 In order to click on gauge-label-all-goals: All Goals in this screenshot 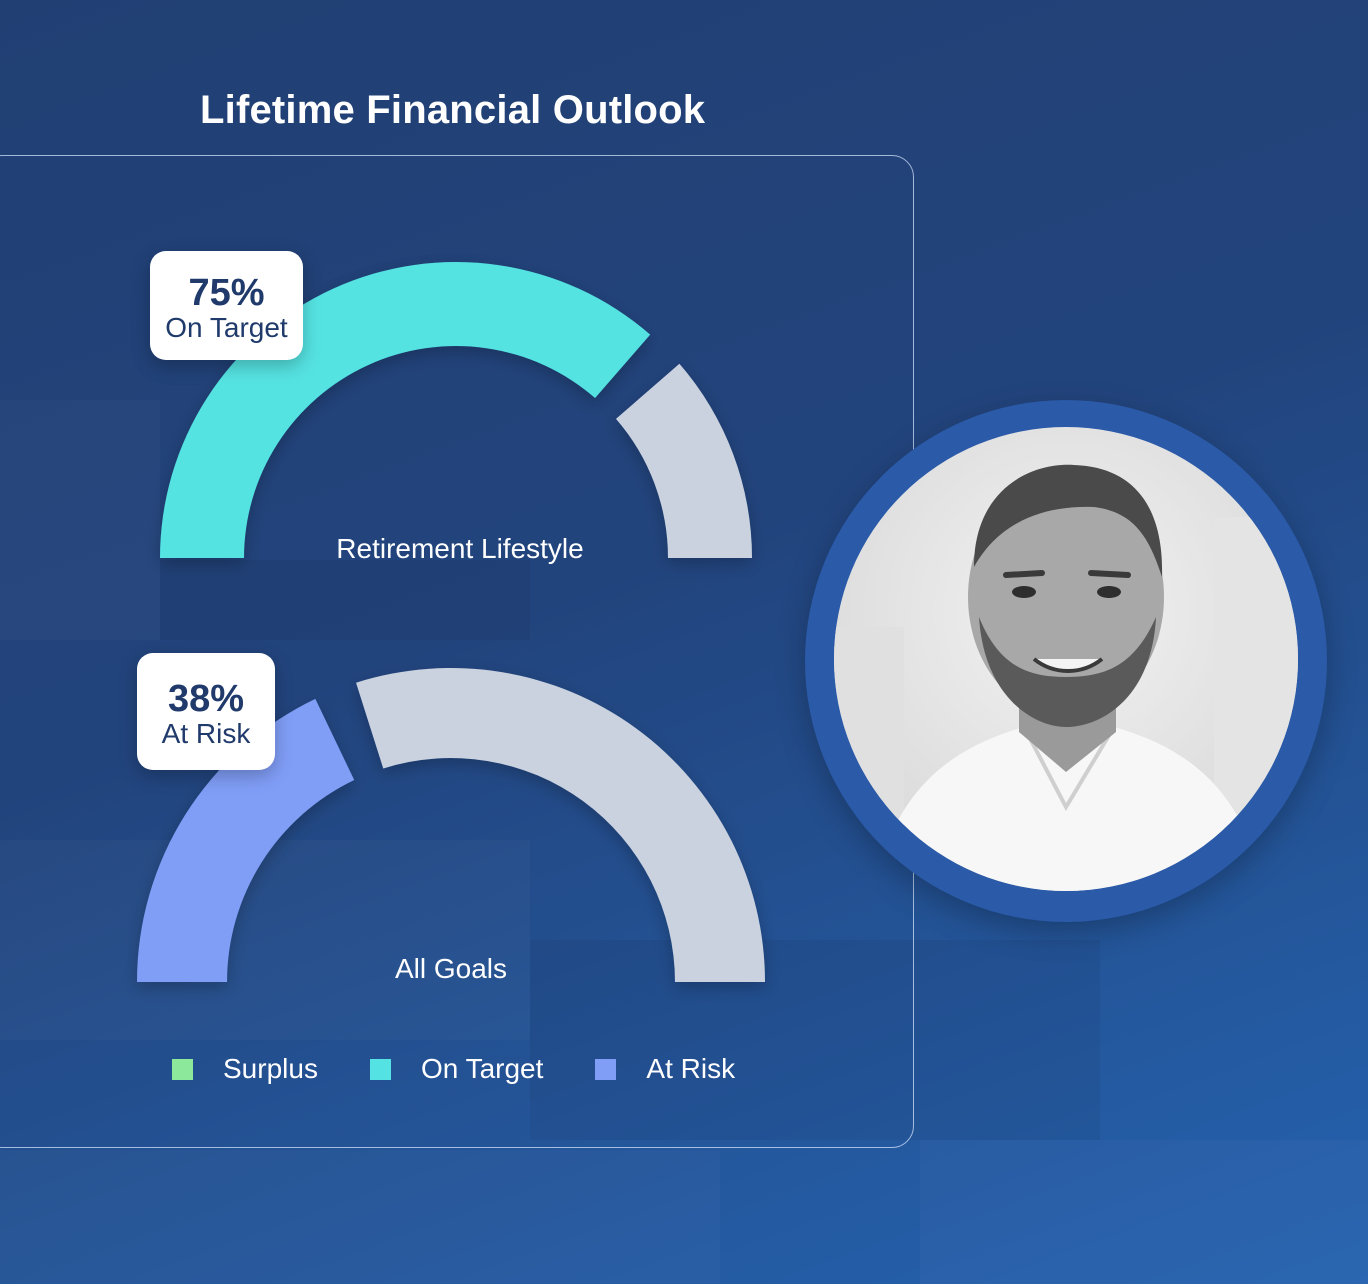, I will do `click(451, 968)`.